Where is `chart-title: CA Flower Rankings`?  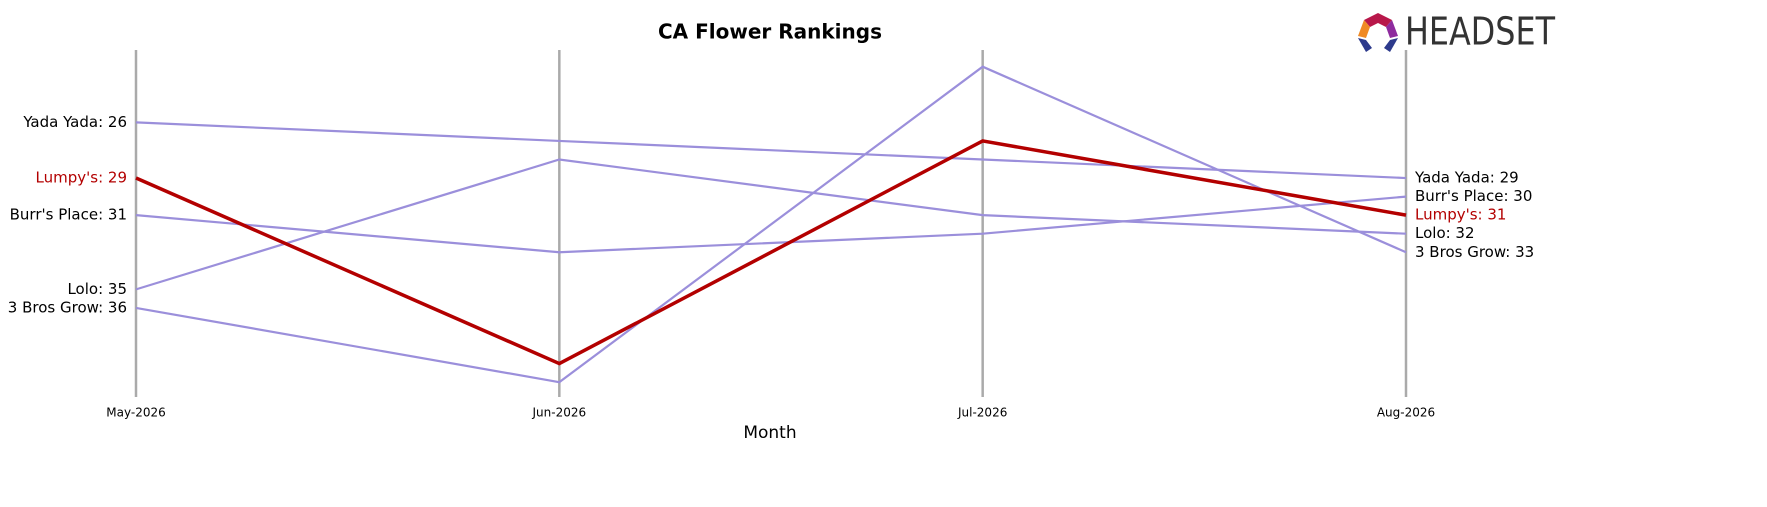
chart-title: CA Flower Rankings is located at coordinates (770, 32).